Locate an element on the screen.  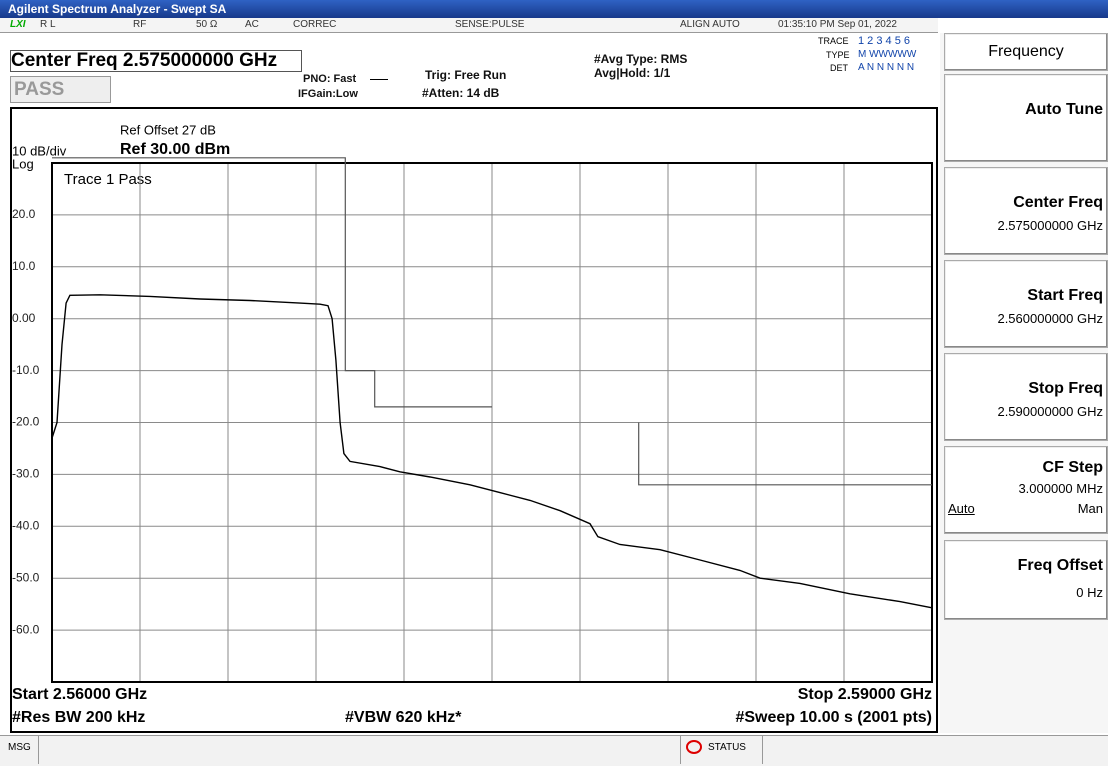
menu-title: Frequency is located at coordinates (1026, 51).